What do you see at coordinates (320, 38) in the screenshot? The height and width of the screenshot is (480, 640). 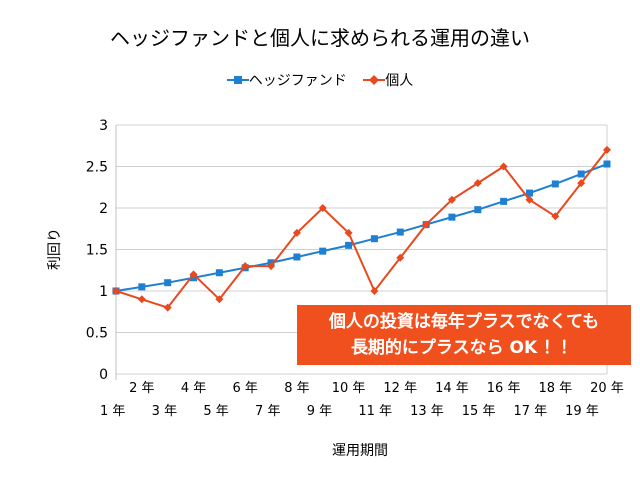 I see `chart-title: ヘッジファンドと個人に求められる運用の違い` at bounding box center [320, 38].